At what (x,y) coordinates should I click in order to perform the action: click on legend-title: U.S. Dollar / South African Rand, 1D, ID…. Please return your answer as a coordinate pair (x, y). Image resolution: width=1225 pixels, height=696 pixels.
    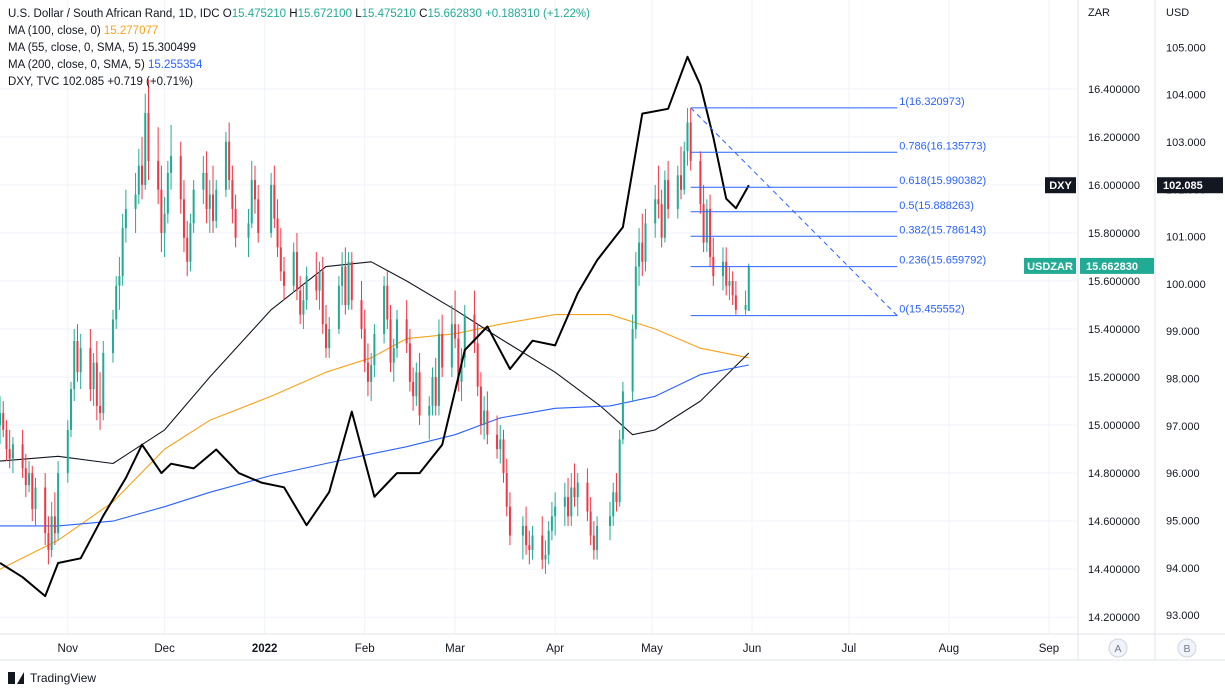
    Looking at the image, I should click on (114, 14).